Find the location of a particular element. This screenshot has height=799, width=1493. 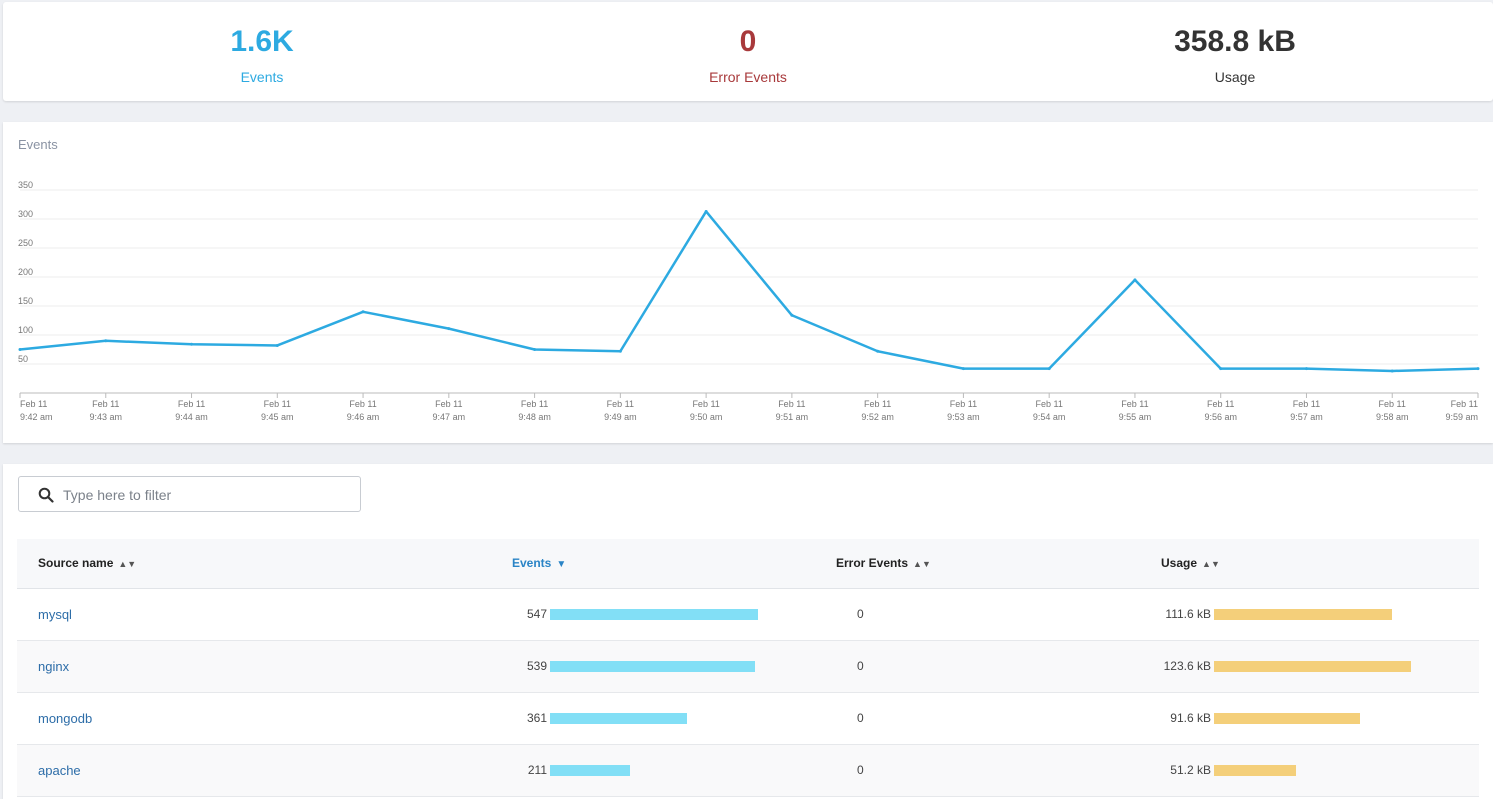

y-tick-label: 350 is located at coordinates (25, 185).